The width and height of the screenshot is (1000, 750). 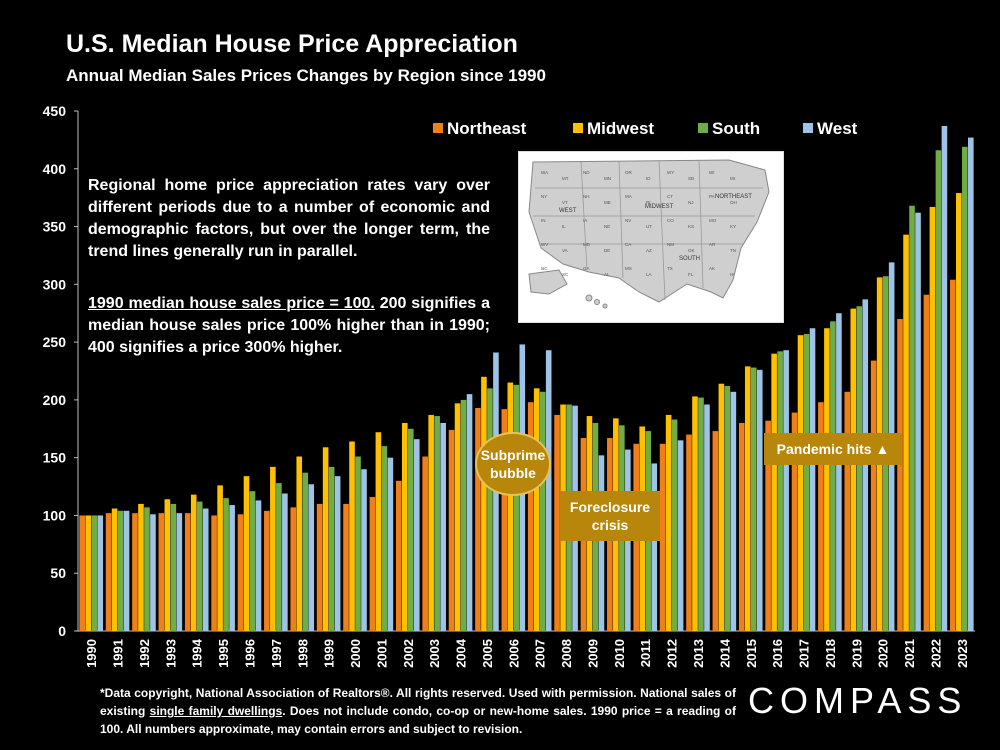 I want to click on map-state-label: DE, so click(x=607, y=250).